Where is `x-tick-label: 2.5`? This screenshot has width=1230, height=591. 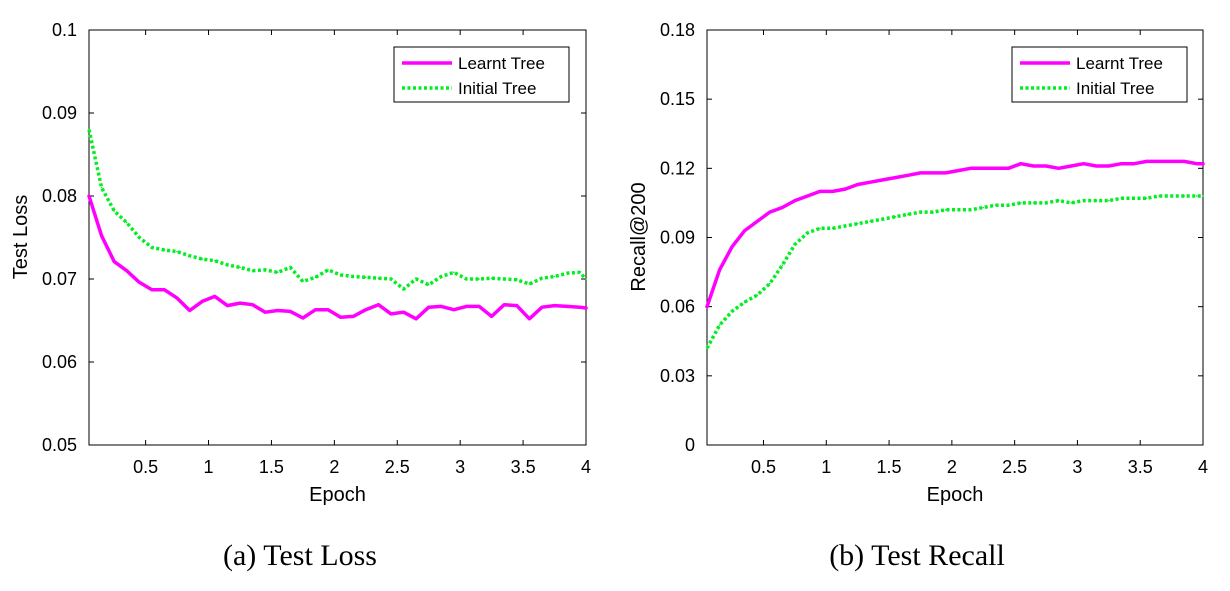 x-tick-label: 2.5 is located at coordinates (397, 467).